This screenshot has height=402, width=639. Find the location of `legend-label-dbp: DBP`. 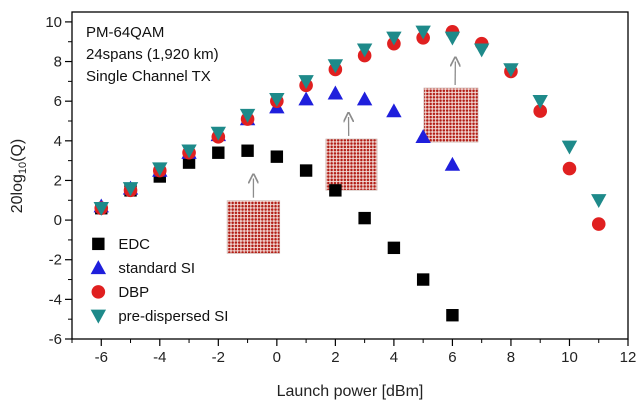

legend-label-dbp: DBP is located at coordinates (133, 292).